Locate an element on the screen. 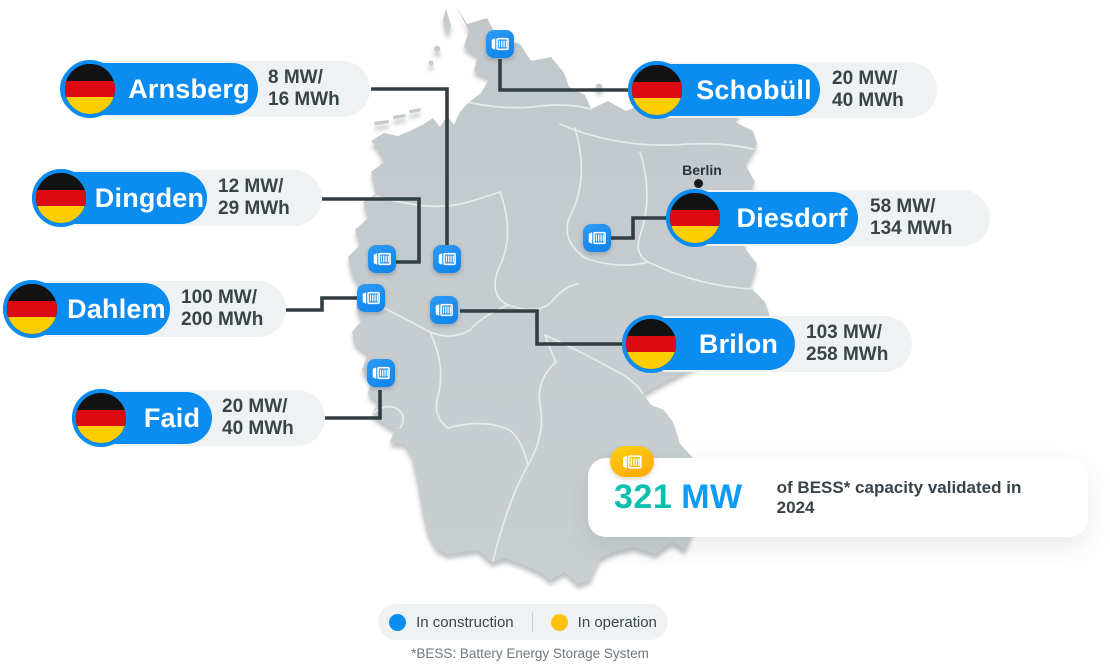  capacity-mw: 100 MW/ is located at coordinates (219, 297).